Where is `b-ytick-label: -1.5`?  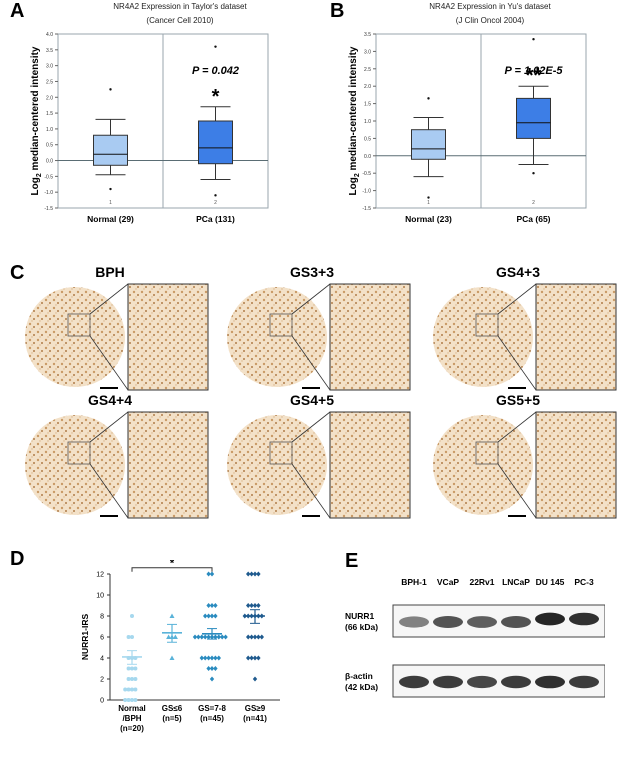 b-ytick-label: -1.5 is located at coordinates (366, 209).